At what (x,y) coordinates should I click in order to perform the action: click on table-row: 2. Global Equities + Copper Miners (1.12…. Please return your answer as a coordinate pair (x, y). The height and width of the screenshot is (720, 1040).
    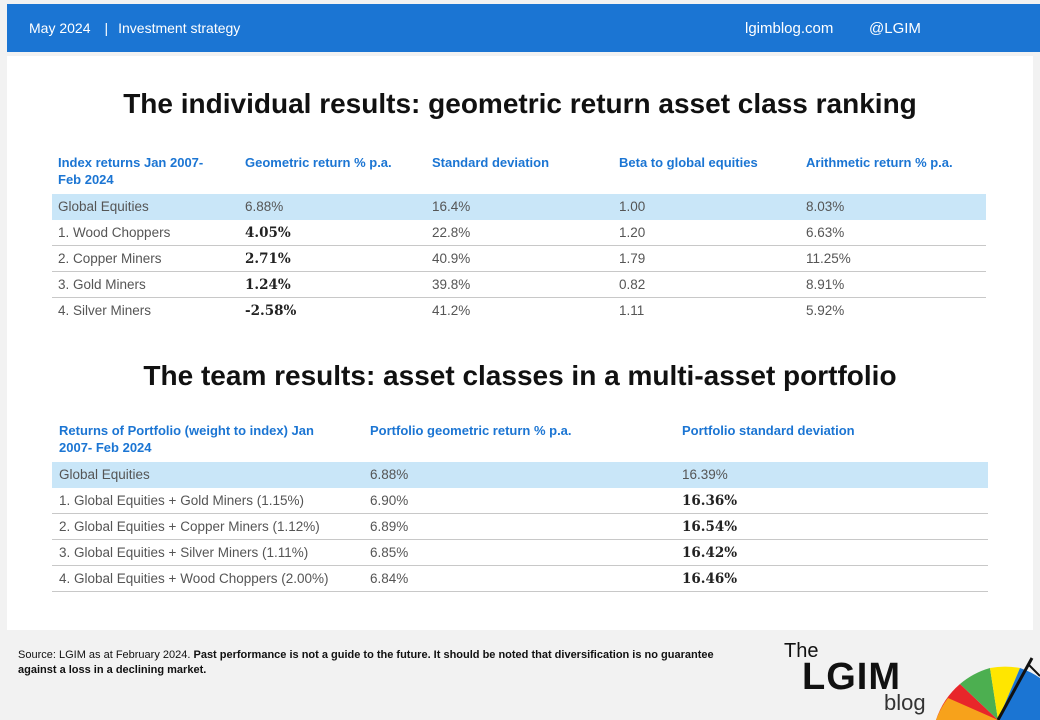
    Looking at the image, I should click on (520, 527).